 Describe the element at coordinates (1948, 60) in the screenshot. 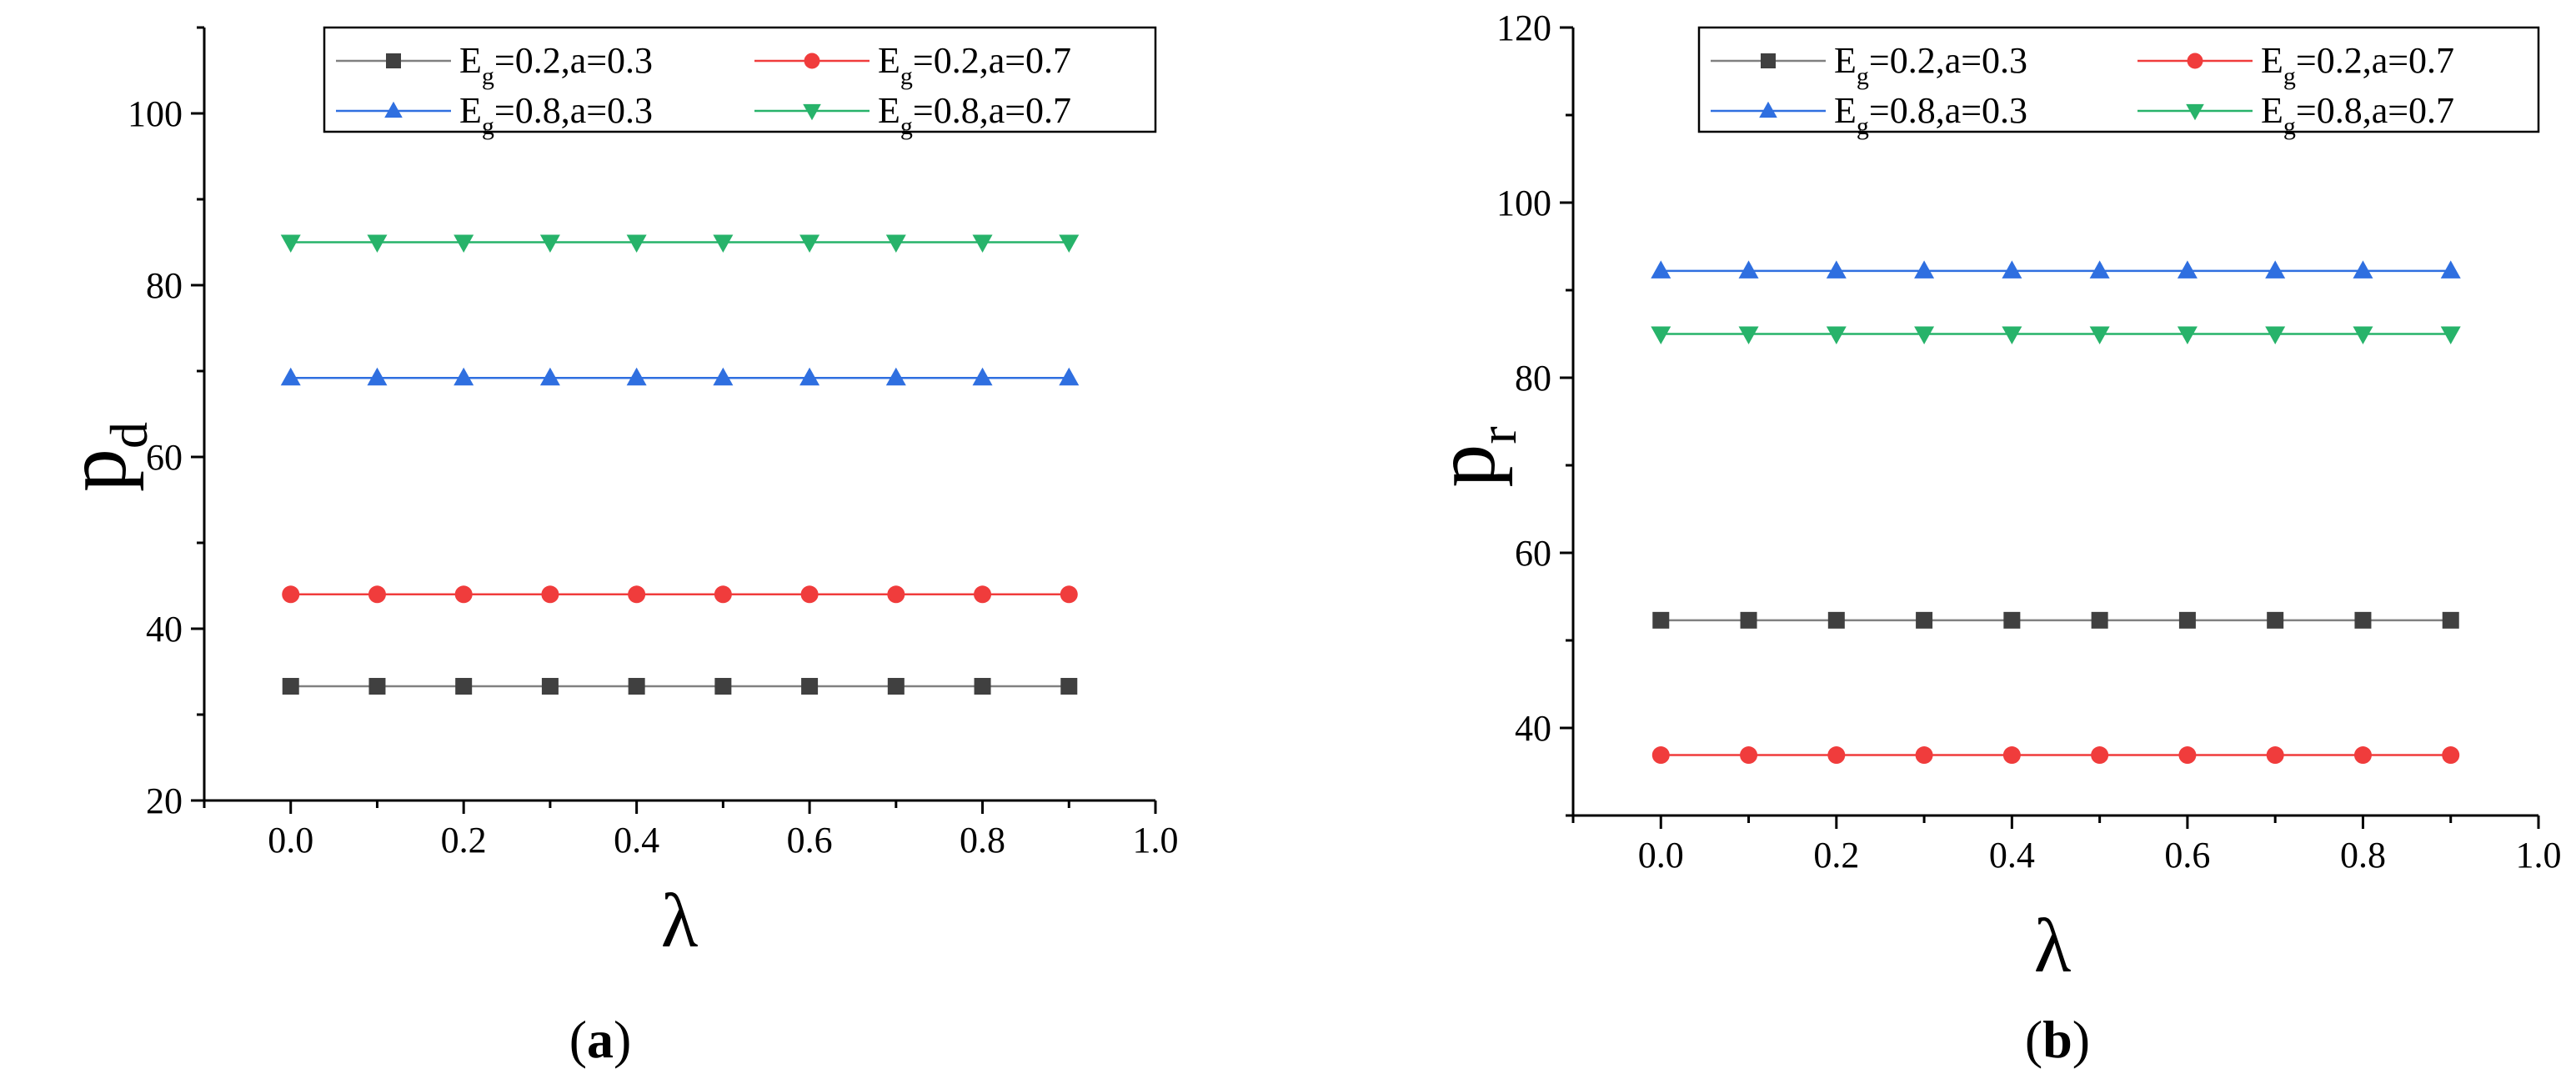

I see `legend-label-rest: =0.2,a=0.3` at that location.